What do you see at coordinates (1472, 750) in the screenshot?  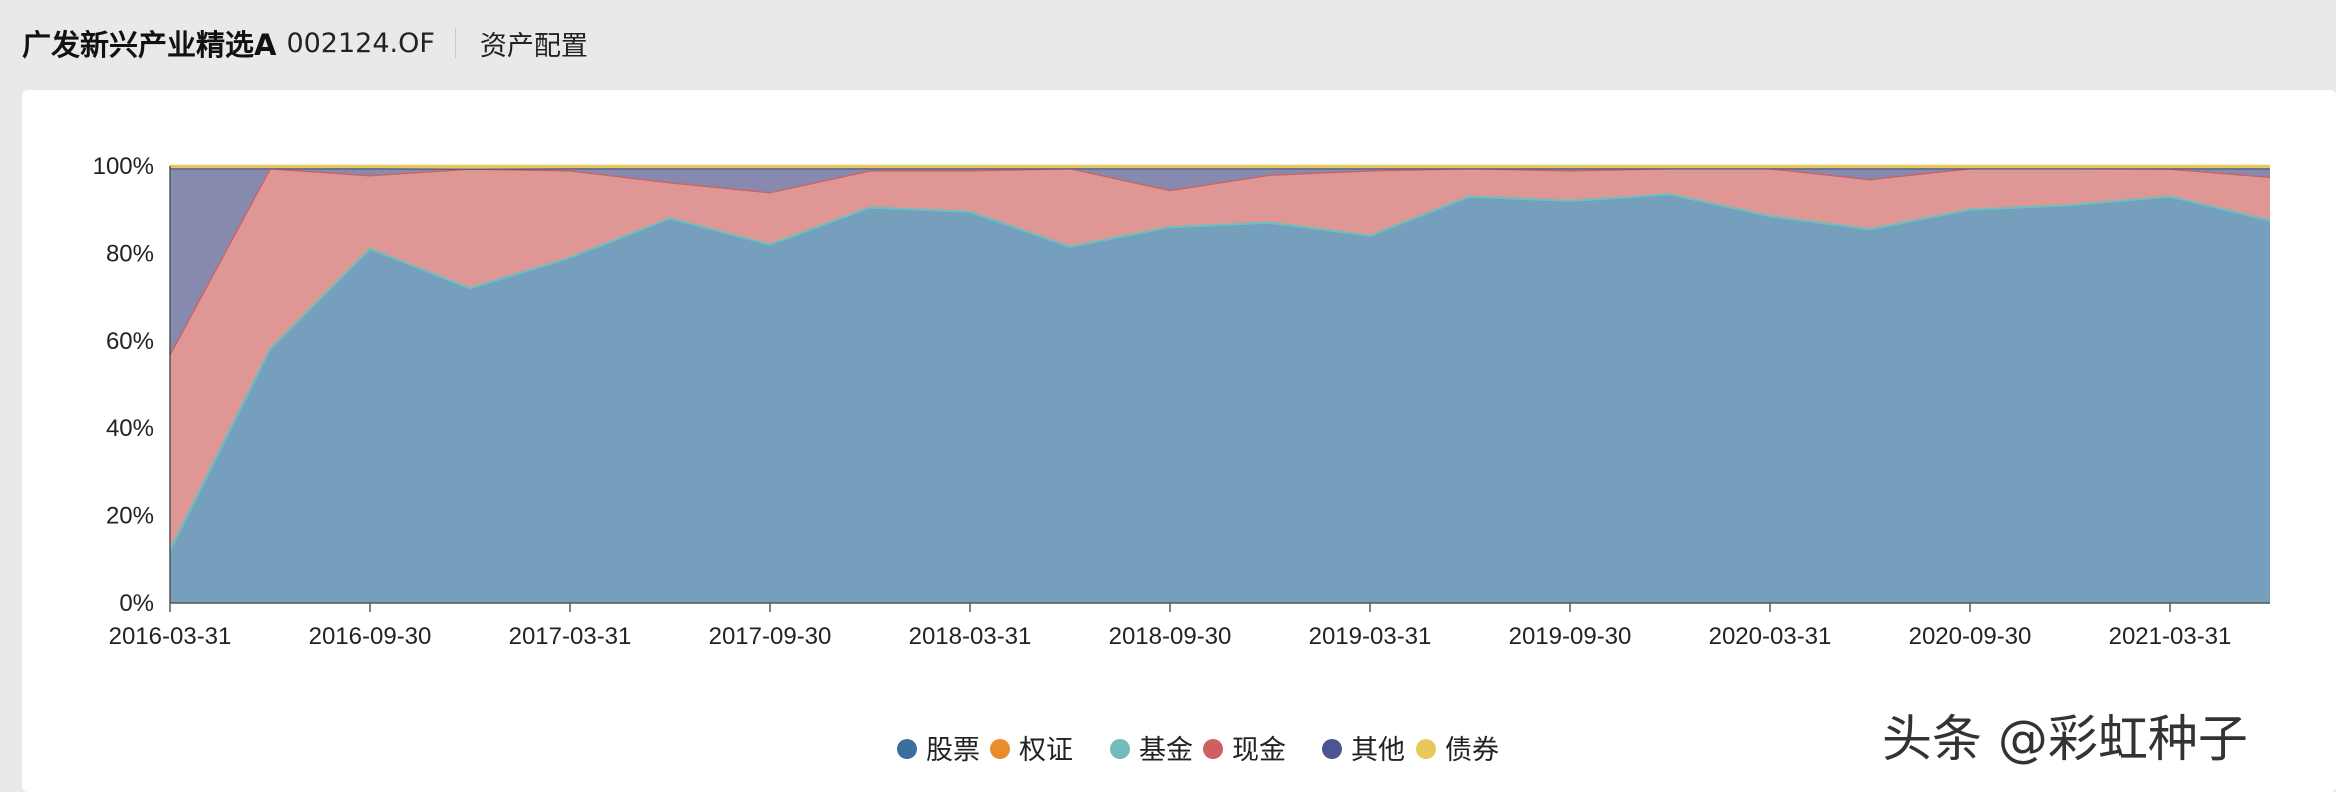 I see `legend-label: 债券` at bounding box center [1472, 750].